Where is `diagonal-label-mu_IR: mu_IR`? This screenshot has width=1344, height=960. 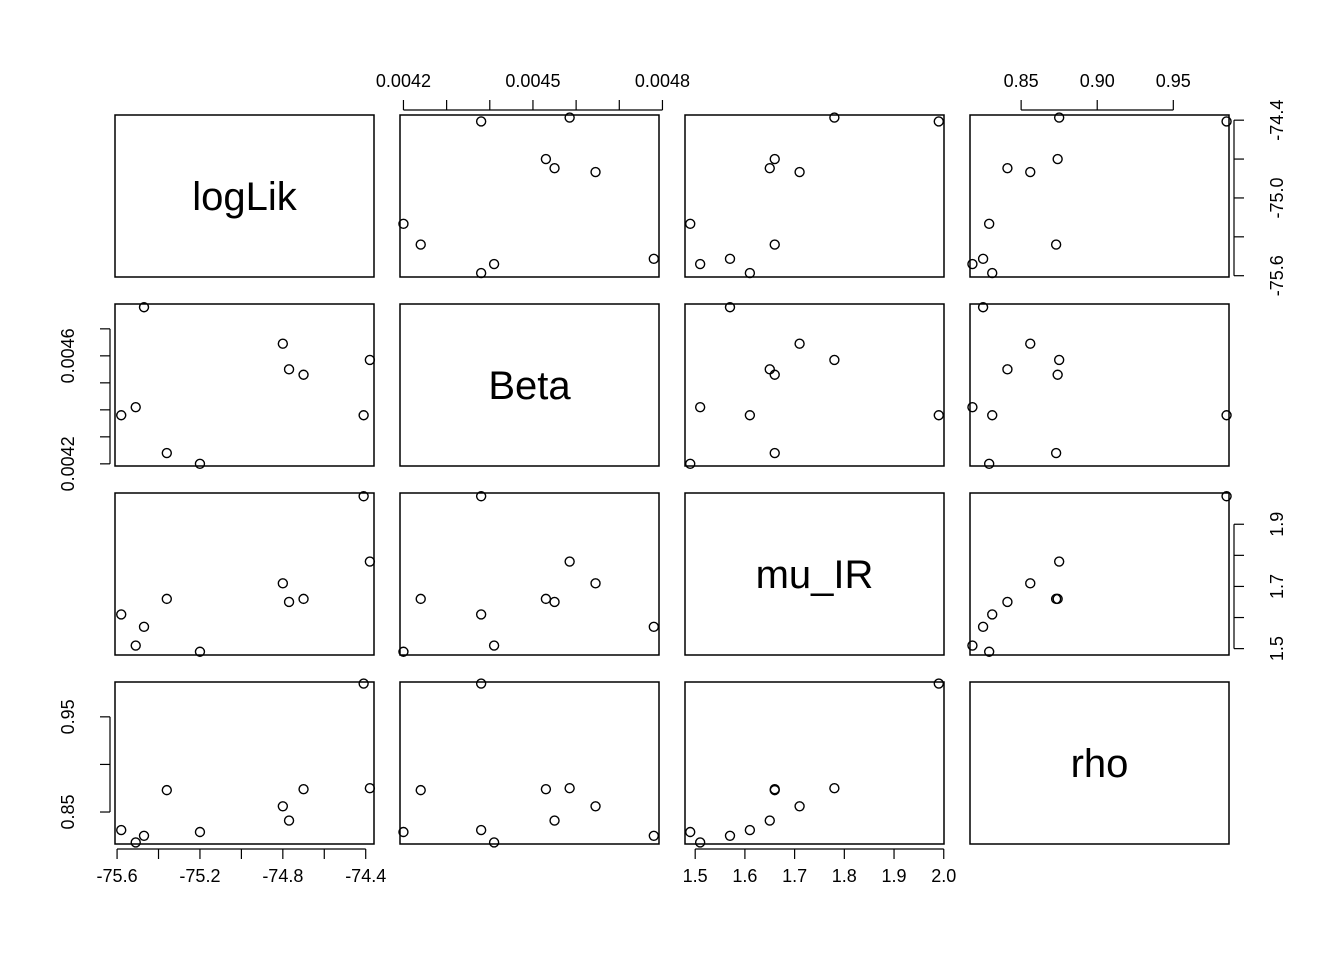
diagonal-label-mu_IR: mu_IR is located at coordinates (815, 575).